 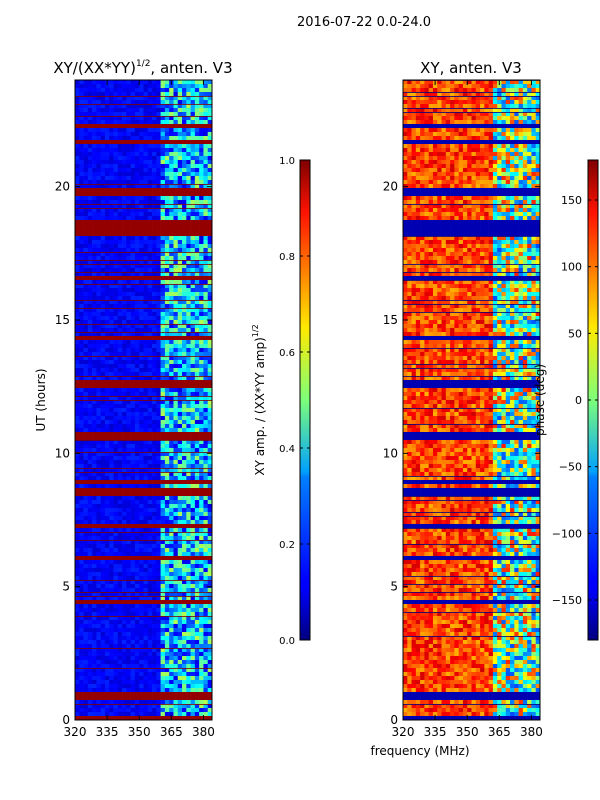 I want to click on flag-line, so click(x=143, y=376).